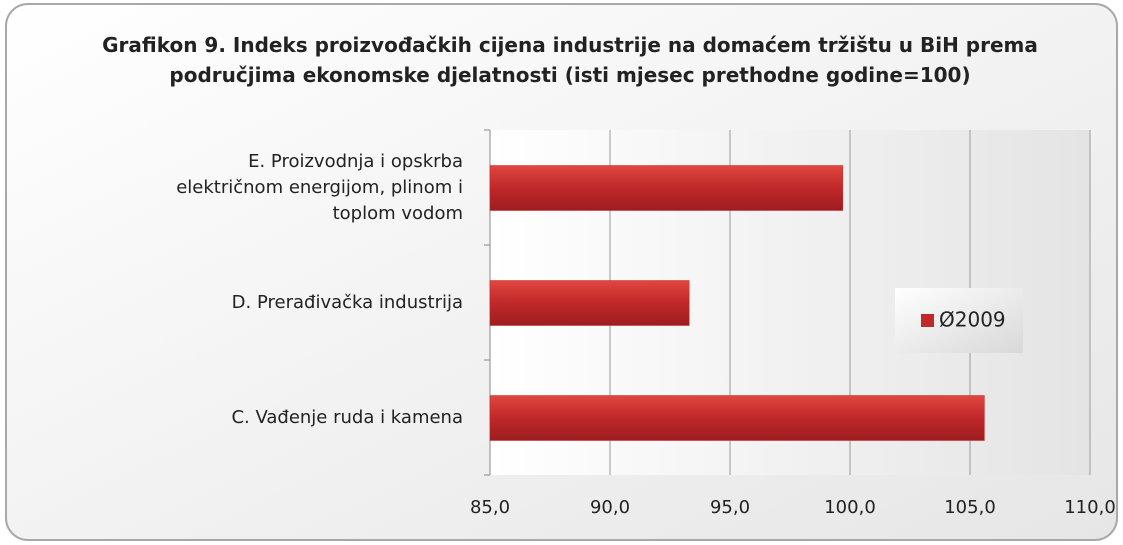 This screenshot has width=1123, height=545. What do you see at coordinates (927, 320) in the screenshot?
I see `legend-marker` at bounding box center [927, 320].